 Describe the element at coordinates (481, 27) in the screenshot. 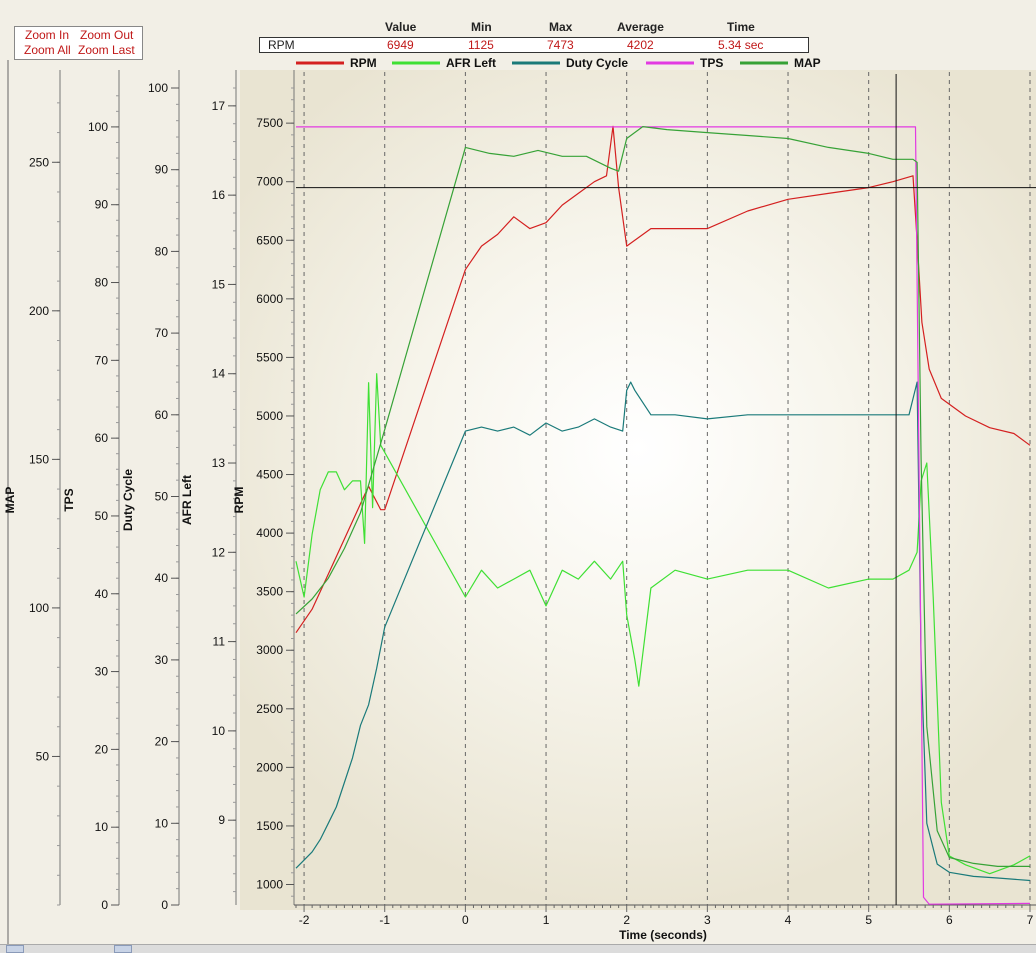

I see `stats-header-min: Min` at that location.